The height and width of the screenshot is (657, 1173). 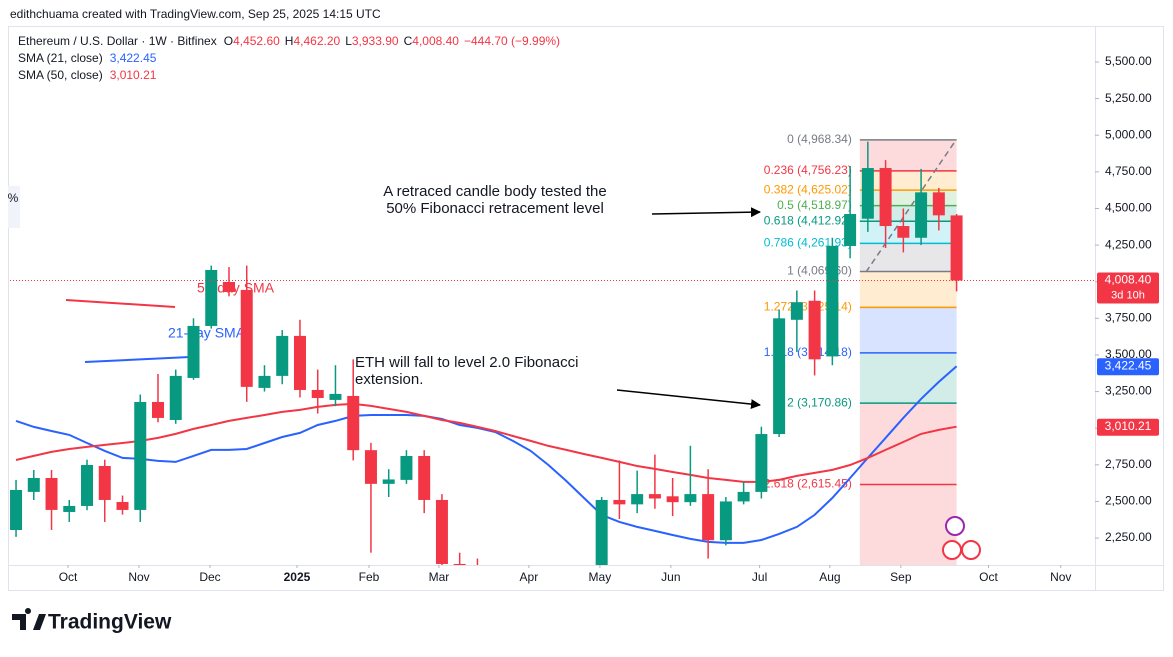 What do you see at coordinates (1128, 288) in the screenshot?
I see `price-badge` at bounding box center [1128, 288].